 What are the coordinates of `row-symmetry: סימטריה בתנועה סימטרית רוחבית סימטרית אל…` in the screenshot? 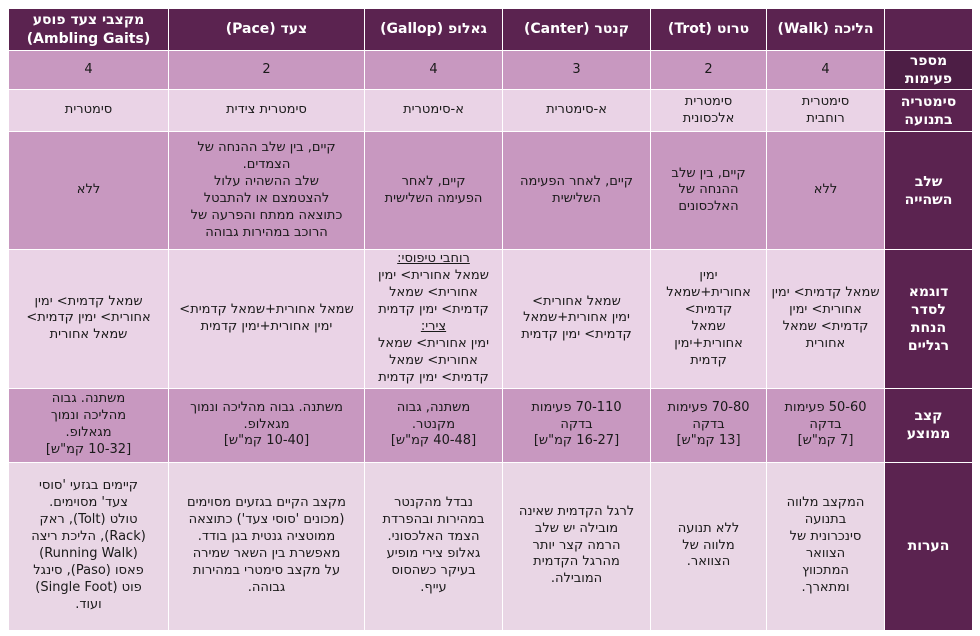 It's located at (490, 111).